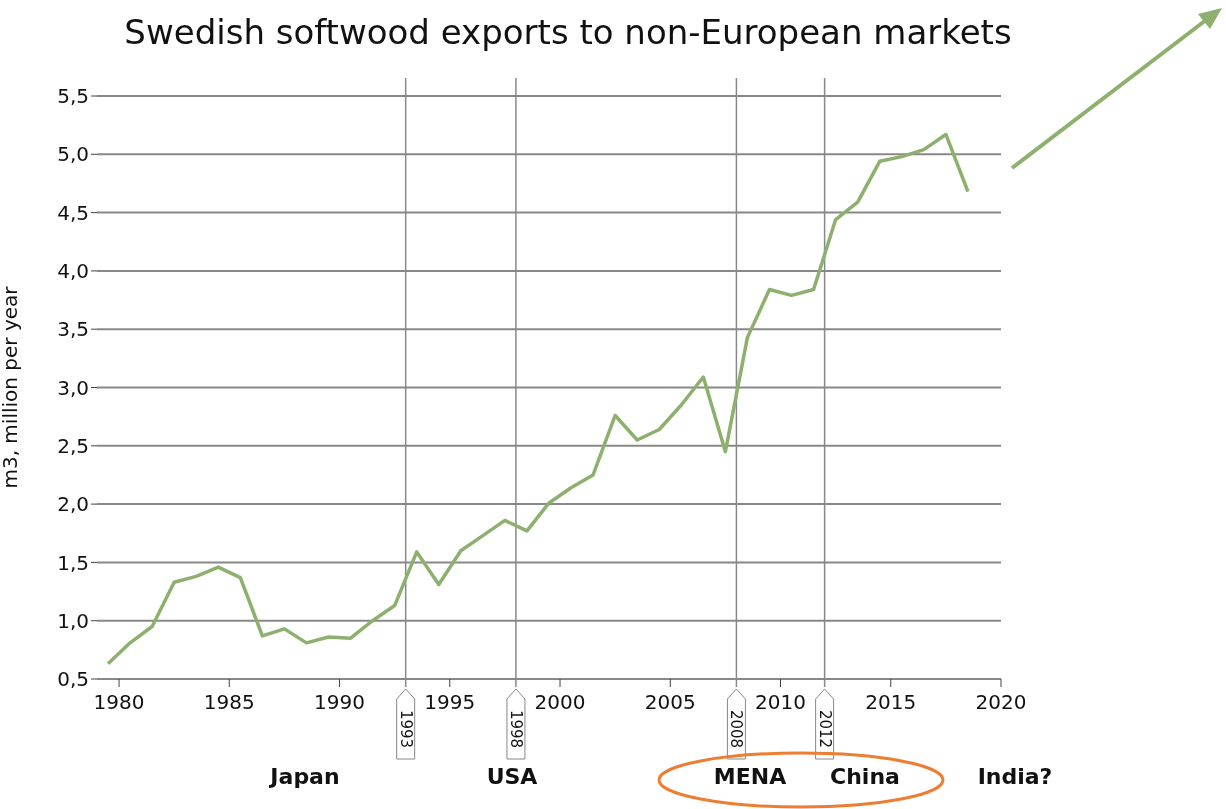 The height and width of the screenshot is (809, 1226). What do you see at coordinates (568, 32) in the screenshot?
I see `chart-title: Swedish softwood exports to non-European markets` at bounding box center [568, 32].